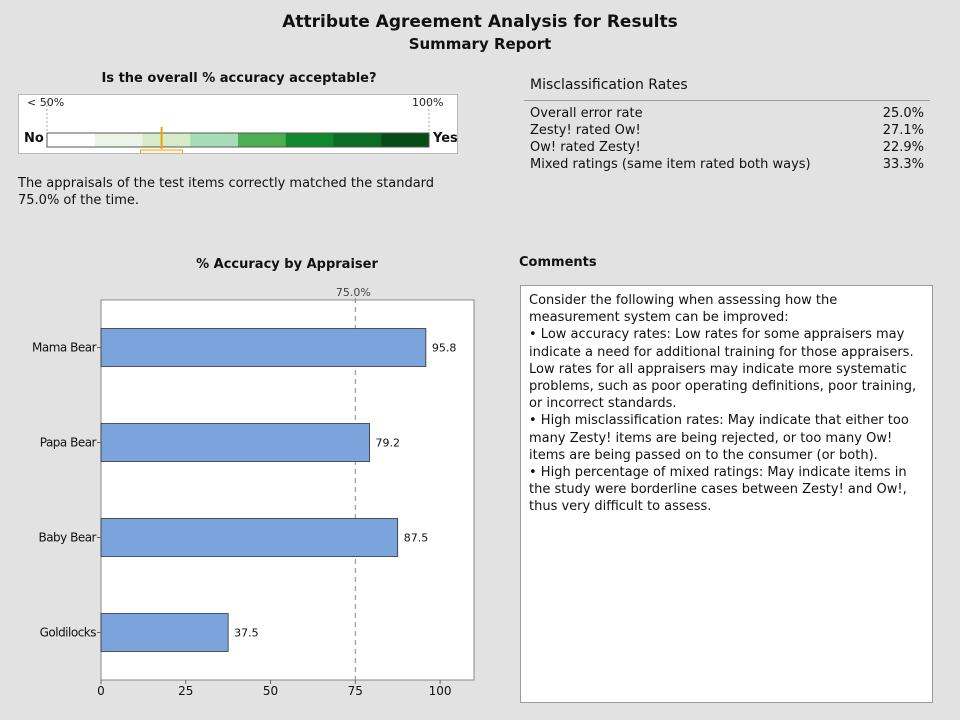 Image resolution: width=960 pixels, height=720 pixels. I want to click on bar-value-label: 79.2, so click(388, 443).